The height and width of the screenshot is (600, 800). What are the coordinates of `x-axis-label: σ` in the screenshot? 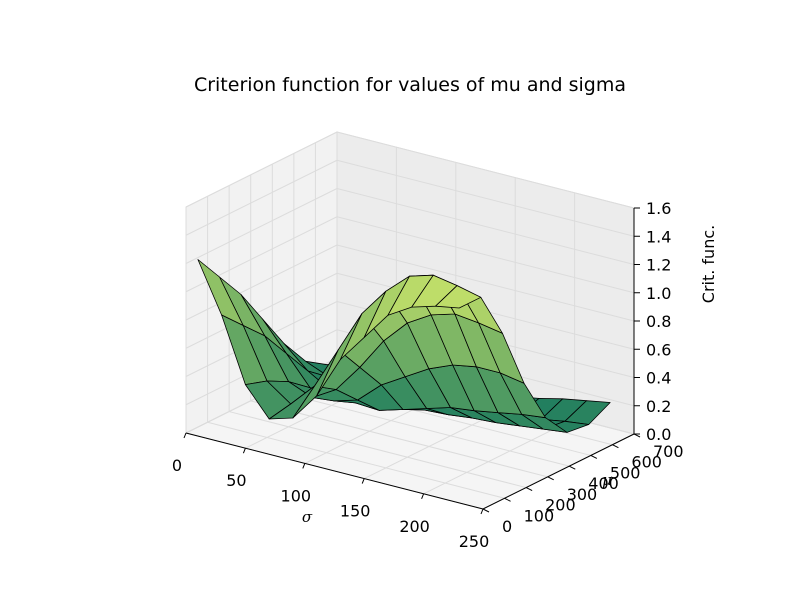 It's located at (307, 517).